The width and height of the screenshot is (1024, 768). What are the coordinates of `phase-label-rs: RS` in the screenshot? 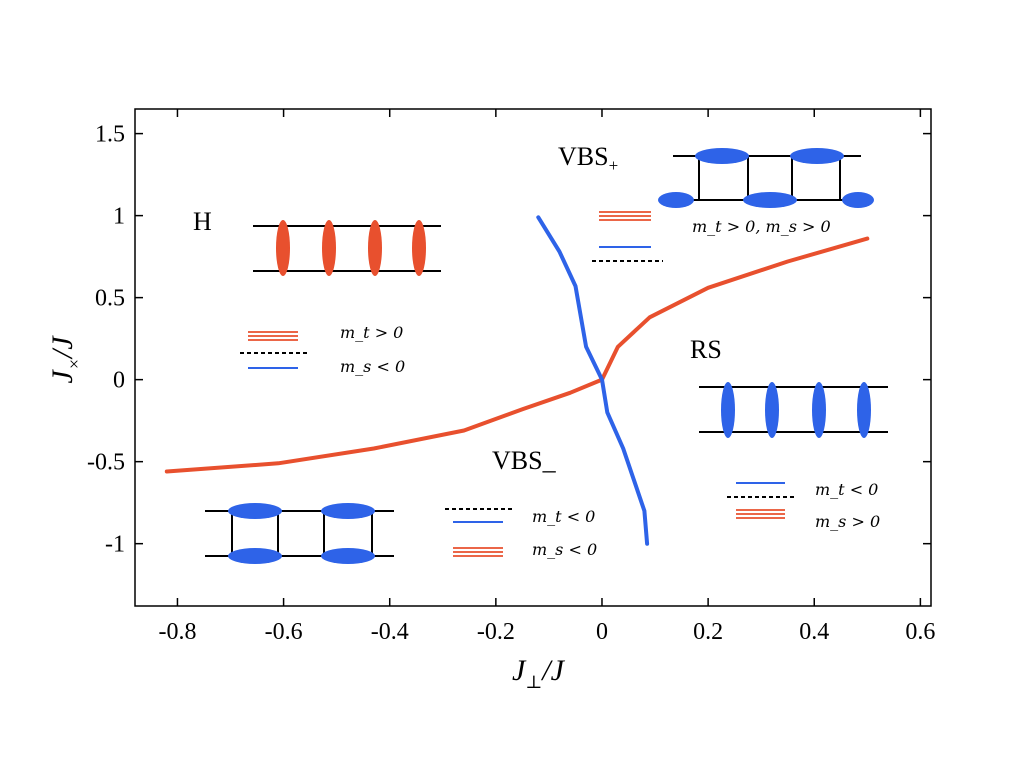 It's located at (706, 349).